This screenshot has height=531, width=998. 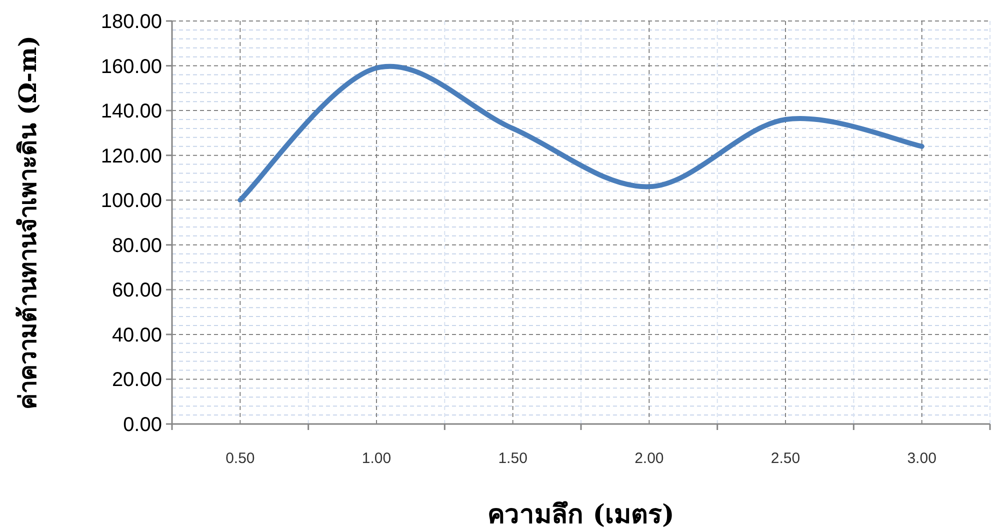 I want to click on y-tick-label: 60.00, so click(x=137, y=291).